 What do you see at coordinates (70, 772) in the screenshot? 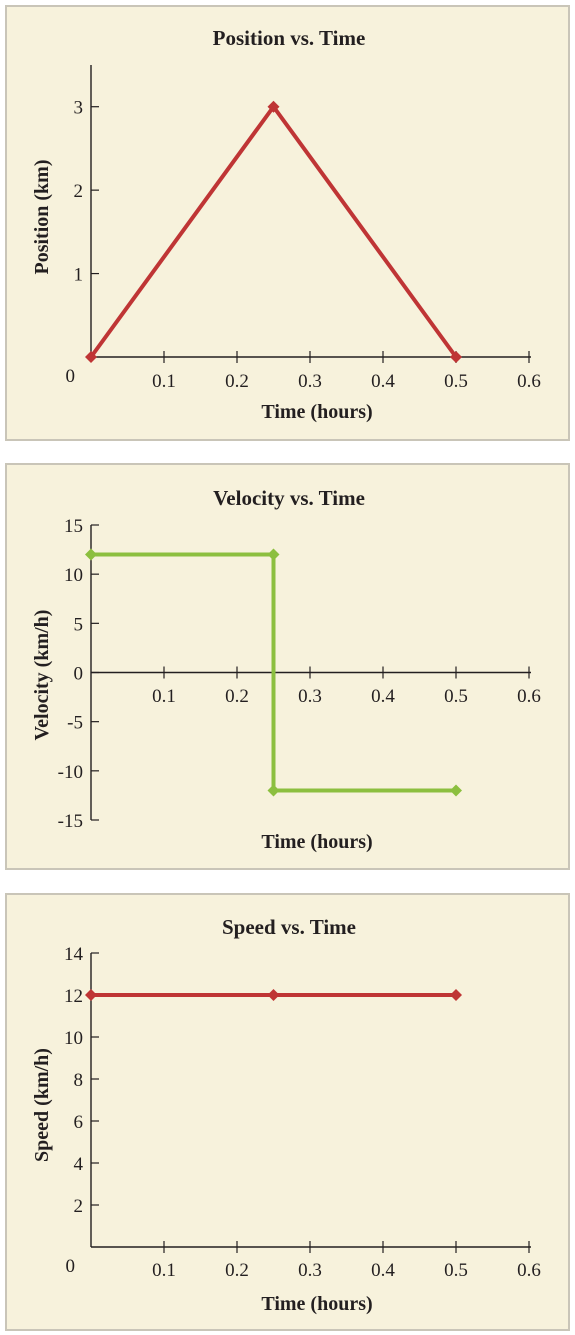
I see `y-tick-label: -10` at bounding box center [70, 772].